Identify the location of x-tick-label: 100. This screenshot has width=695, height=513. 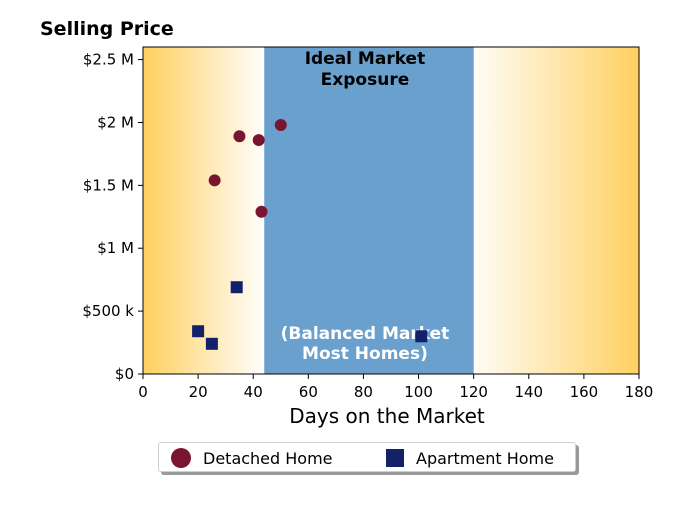
(418, 392).